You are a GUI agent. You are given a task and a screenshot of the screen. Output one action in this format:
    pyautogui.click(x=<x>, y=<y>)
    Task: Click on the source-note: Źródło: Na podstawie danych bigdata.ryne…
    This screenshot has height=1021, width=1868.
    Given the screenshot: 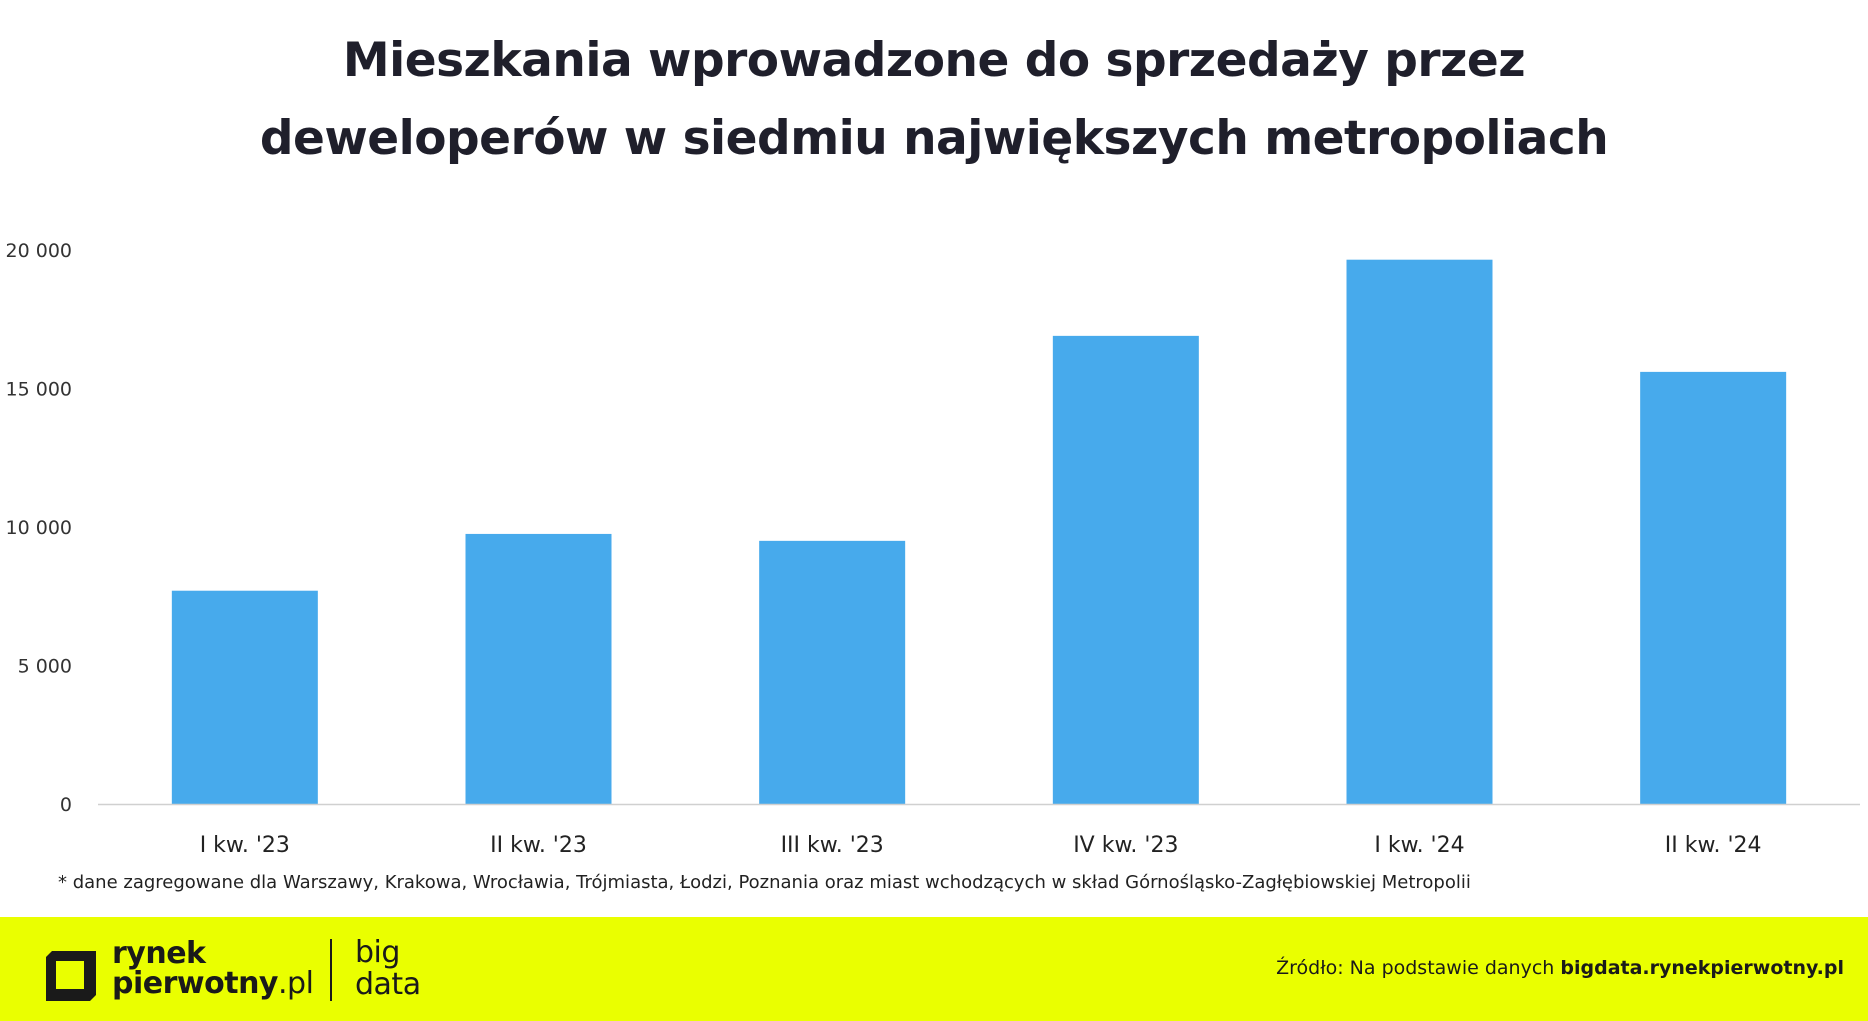 What is the action you would take?
    pyautogui.click(x=1560, y=968)
    